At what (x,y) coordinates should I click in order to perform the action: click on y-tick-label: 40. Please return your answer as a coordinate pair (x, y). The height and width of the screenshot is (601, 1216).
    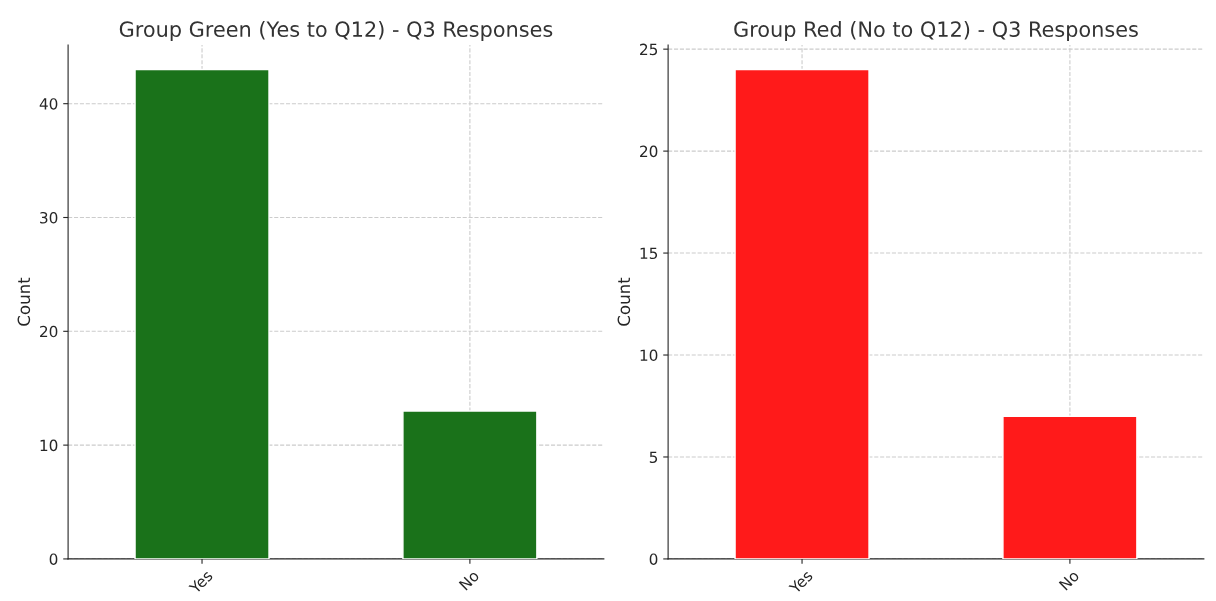
    Looking at the image, I should click on (48, 104).